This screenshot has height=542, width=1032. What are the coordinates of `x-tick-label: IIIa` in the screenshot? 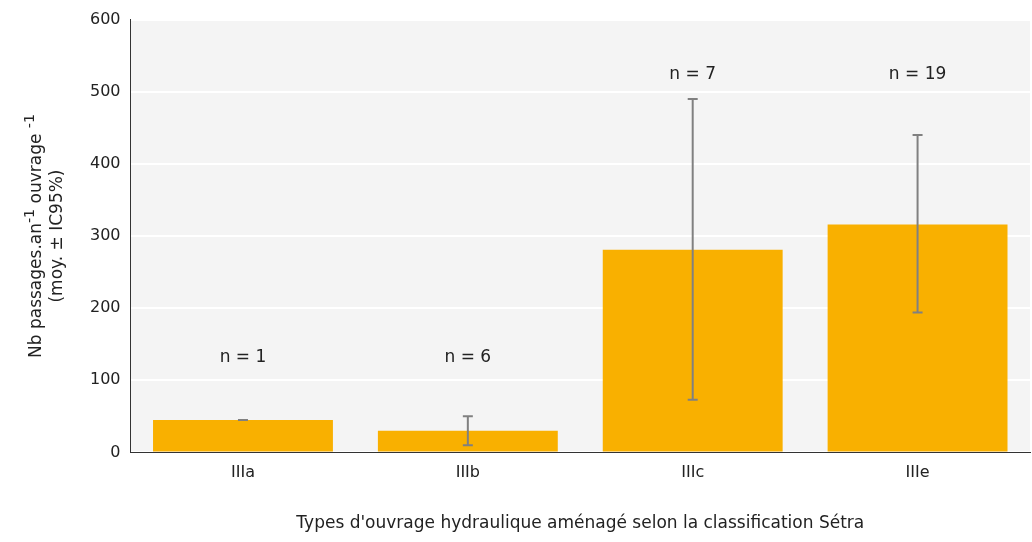 It's located at (242, 472).